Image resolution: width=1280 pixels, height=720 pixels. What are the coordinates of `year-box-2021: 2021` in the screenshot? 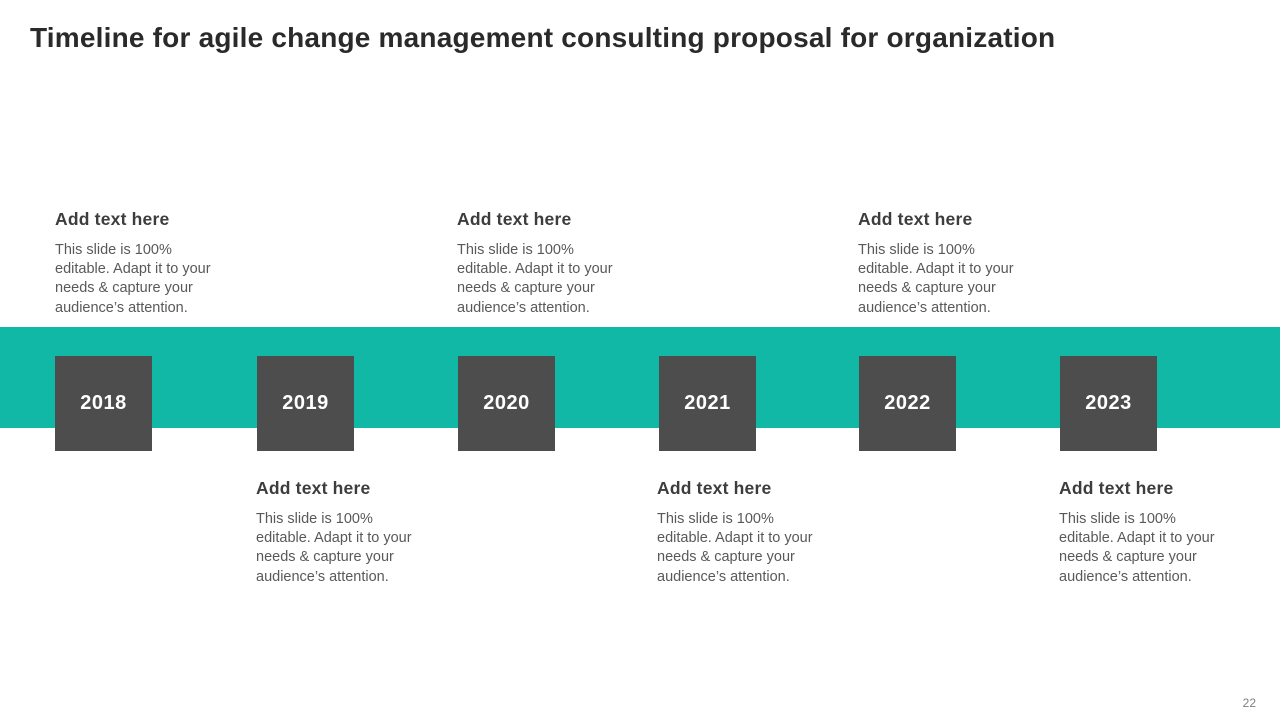 It's located at (707, 403).